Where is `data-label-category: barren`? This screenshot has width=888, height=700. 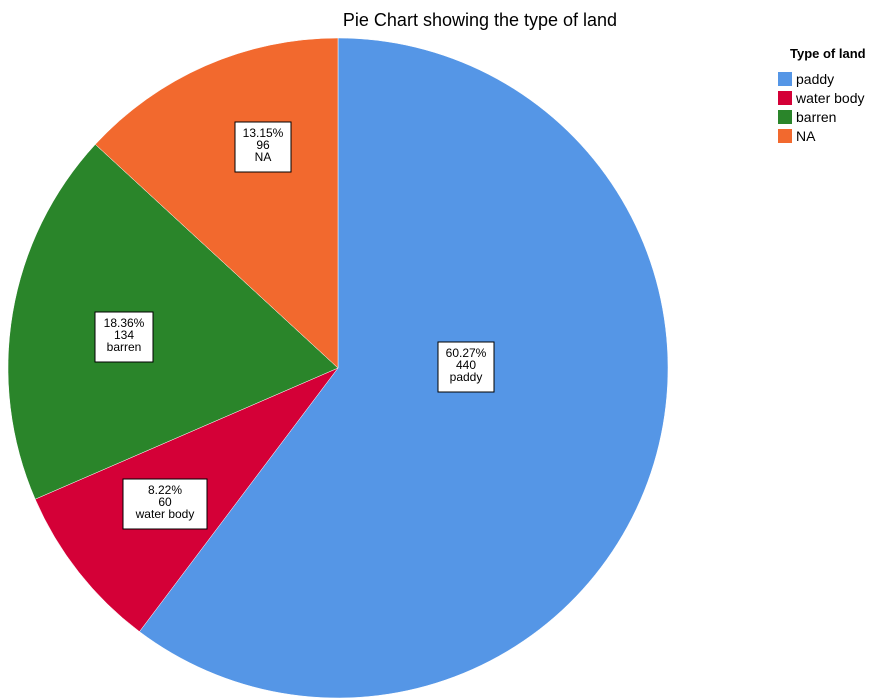
data-label-category: barren is located at coordinates (124, 347).